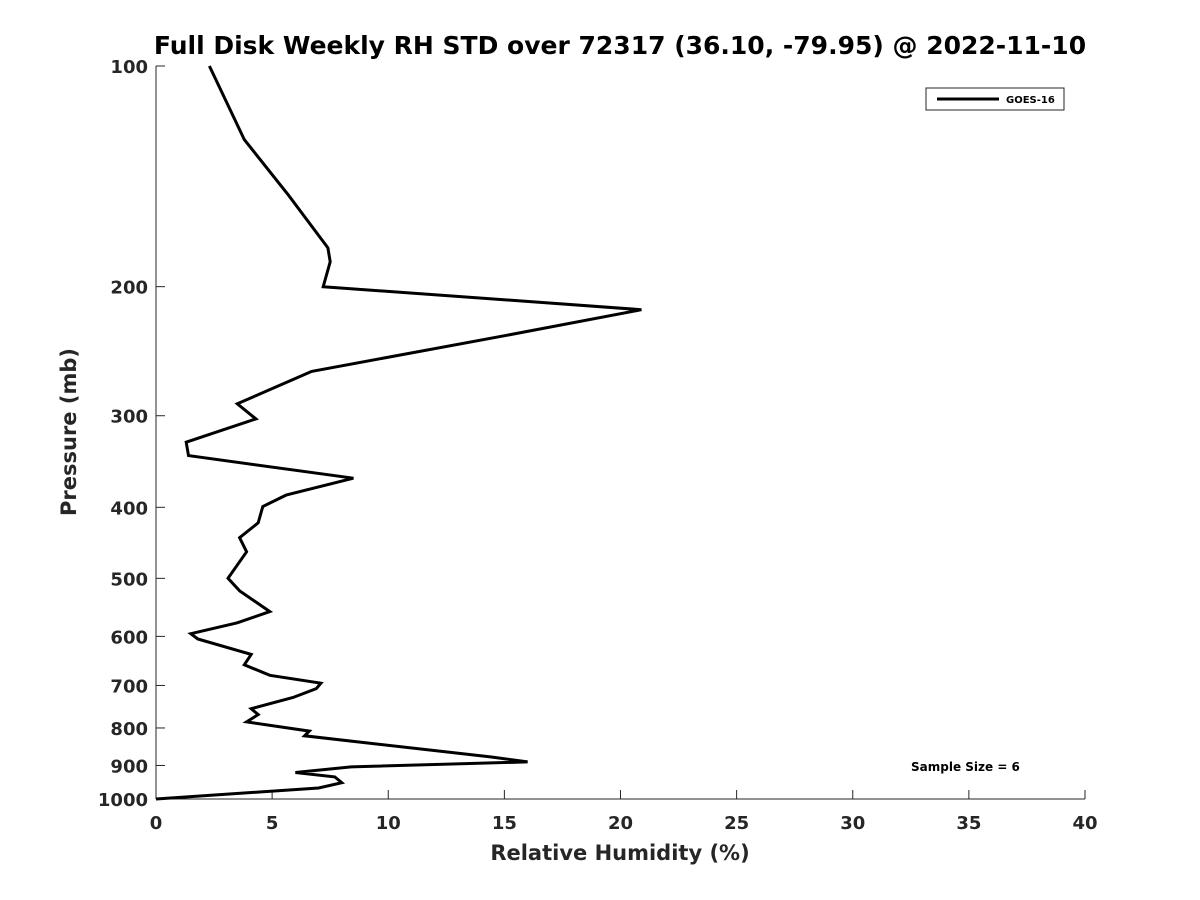 The width and height of the screenshot is (1200, 900). I want to click on y-tick-label: 200, so click(129, 288).